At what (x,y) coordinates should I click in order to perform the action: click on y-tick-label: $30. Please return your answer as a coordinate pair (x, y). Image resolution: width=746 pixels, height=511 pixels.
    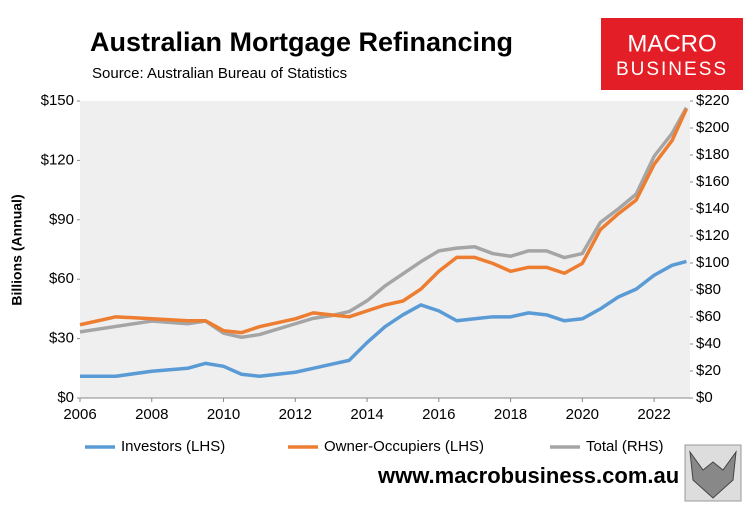
    Looking at the image, I should click on (61, 338).